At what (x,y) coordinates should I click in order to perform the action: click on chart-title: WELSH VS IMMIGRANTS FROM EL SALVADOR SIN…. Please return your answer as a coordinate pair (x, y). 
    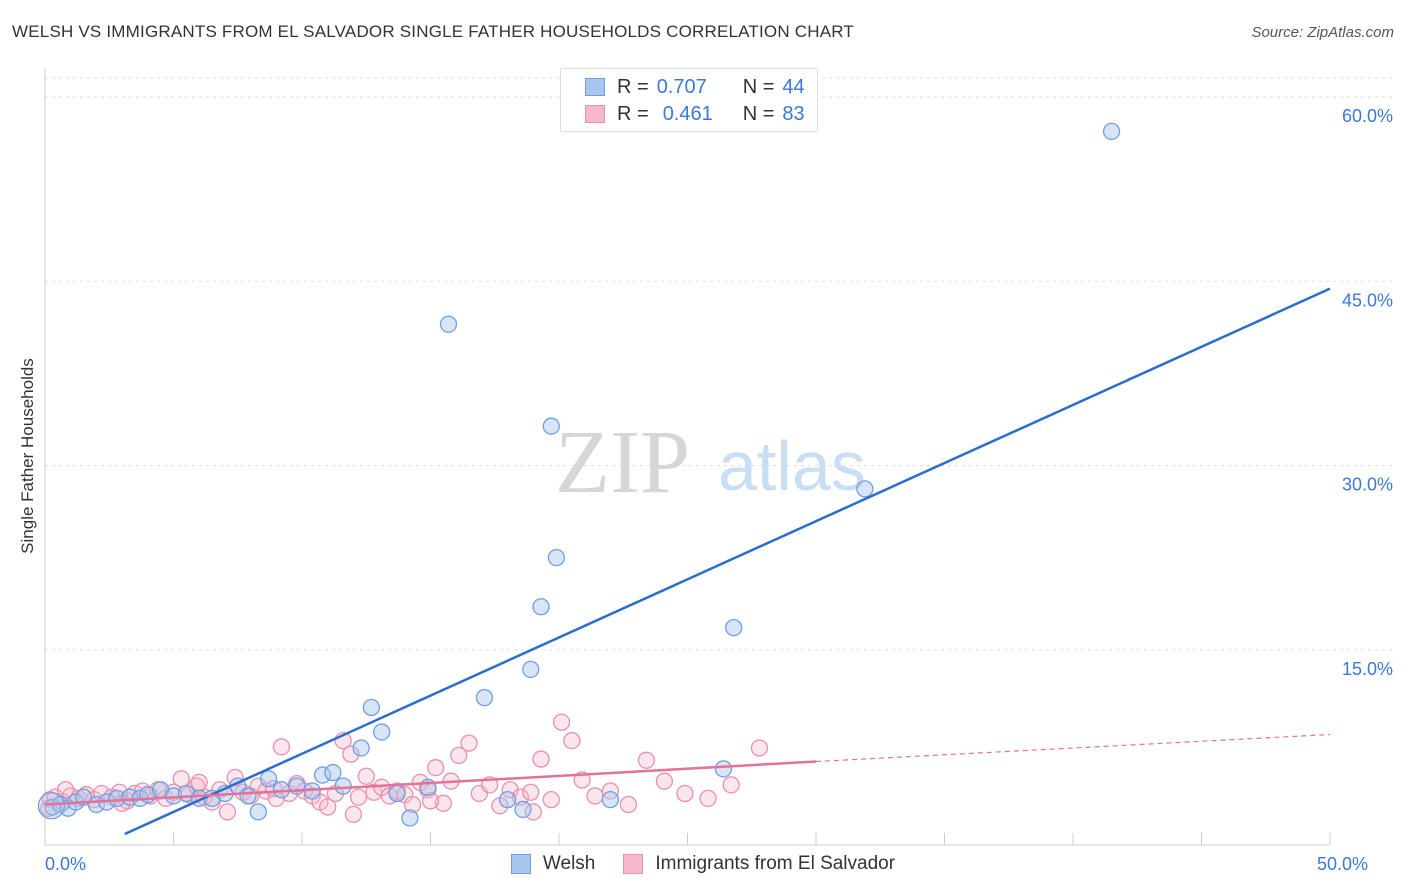
    Looking at the image, I should click on (433, 31).